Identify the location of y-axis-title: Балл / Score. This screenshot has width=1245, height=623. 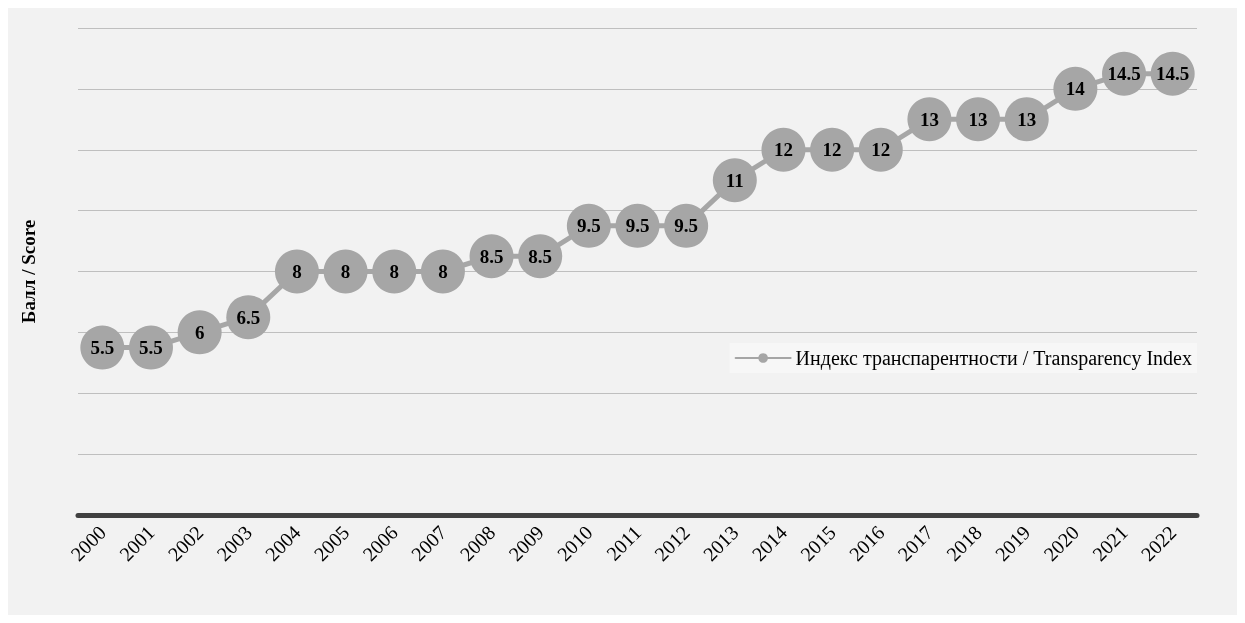
(28, 271).